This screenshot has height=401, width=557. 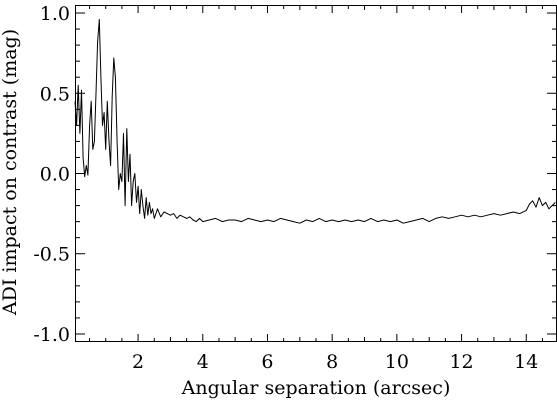 What do you see at coordinates (316, 388) in the screenshot?
I see `x-axis-title: Angular separation (arcsec)` at bounding box center [316, 388].